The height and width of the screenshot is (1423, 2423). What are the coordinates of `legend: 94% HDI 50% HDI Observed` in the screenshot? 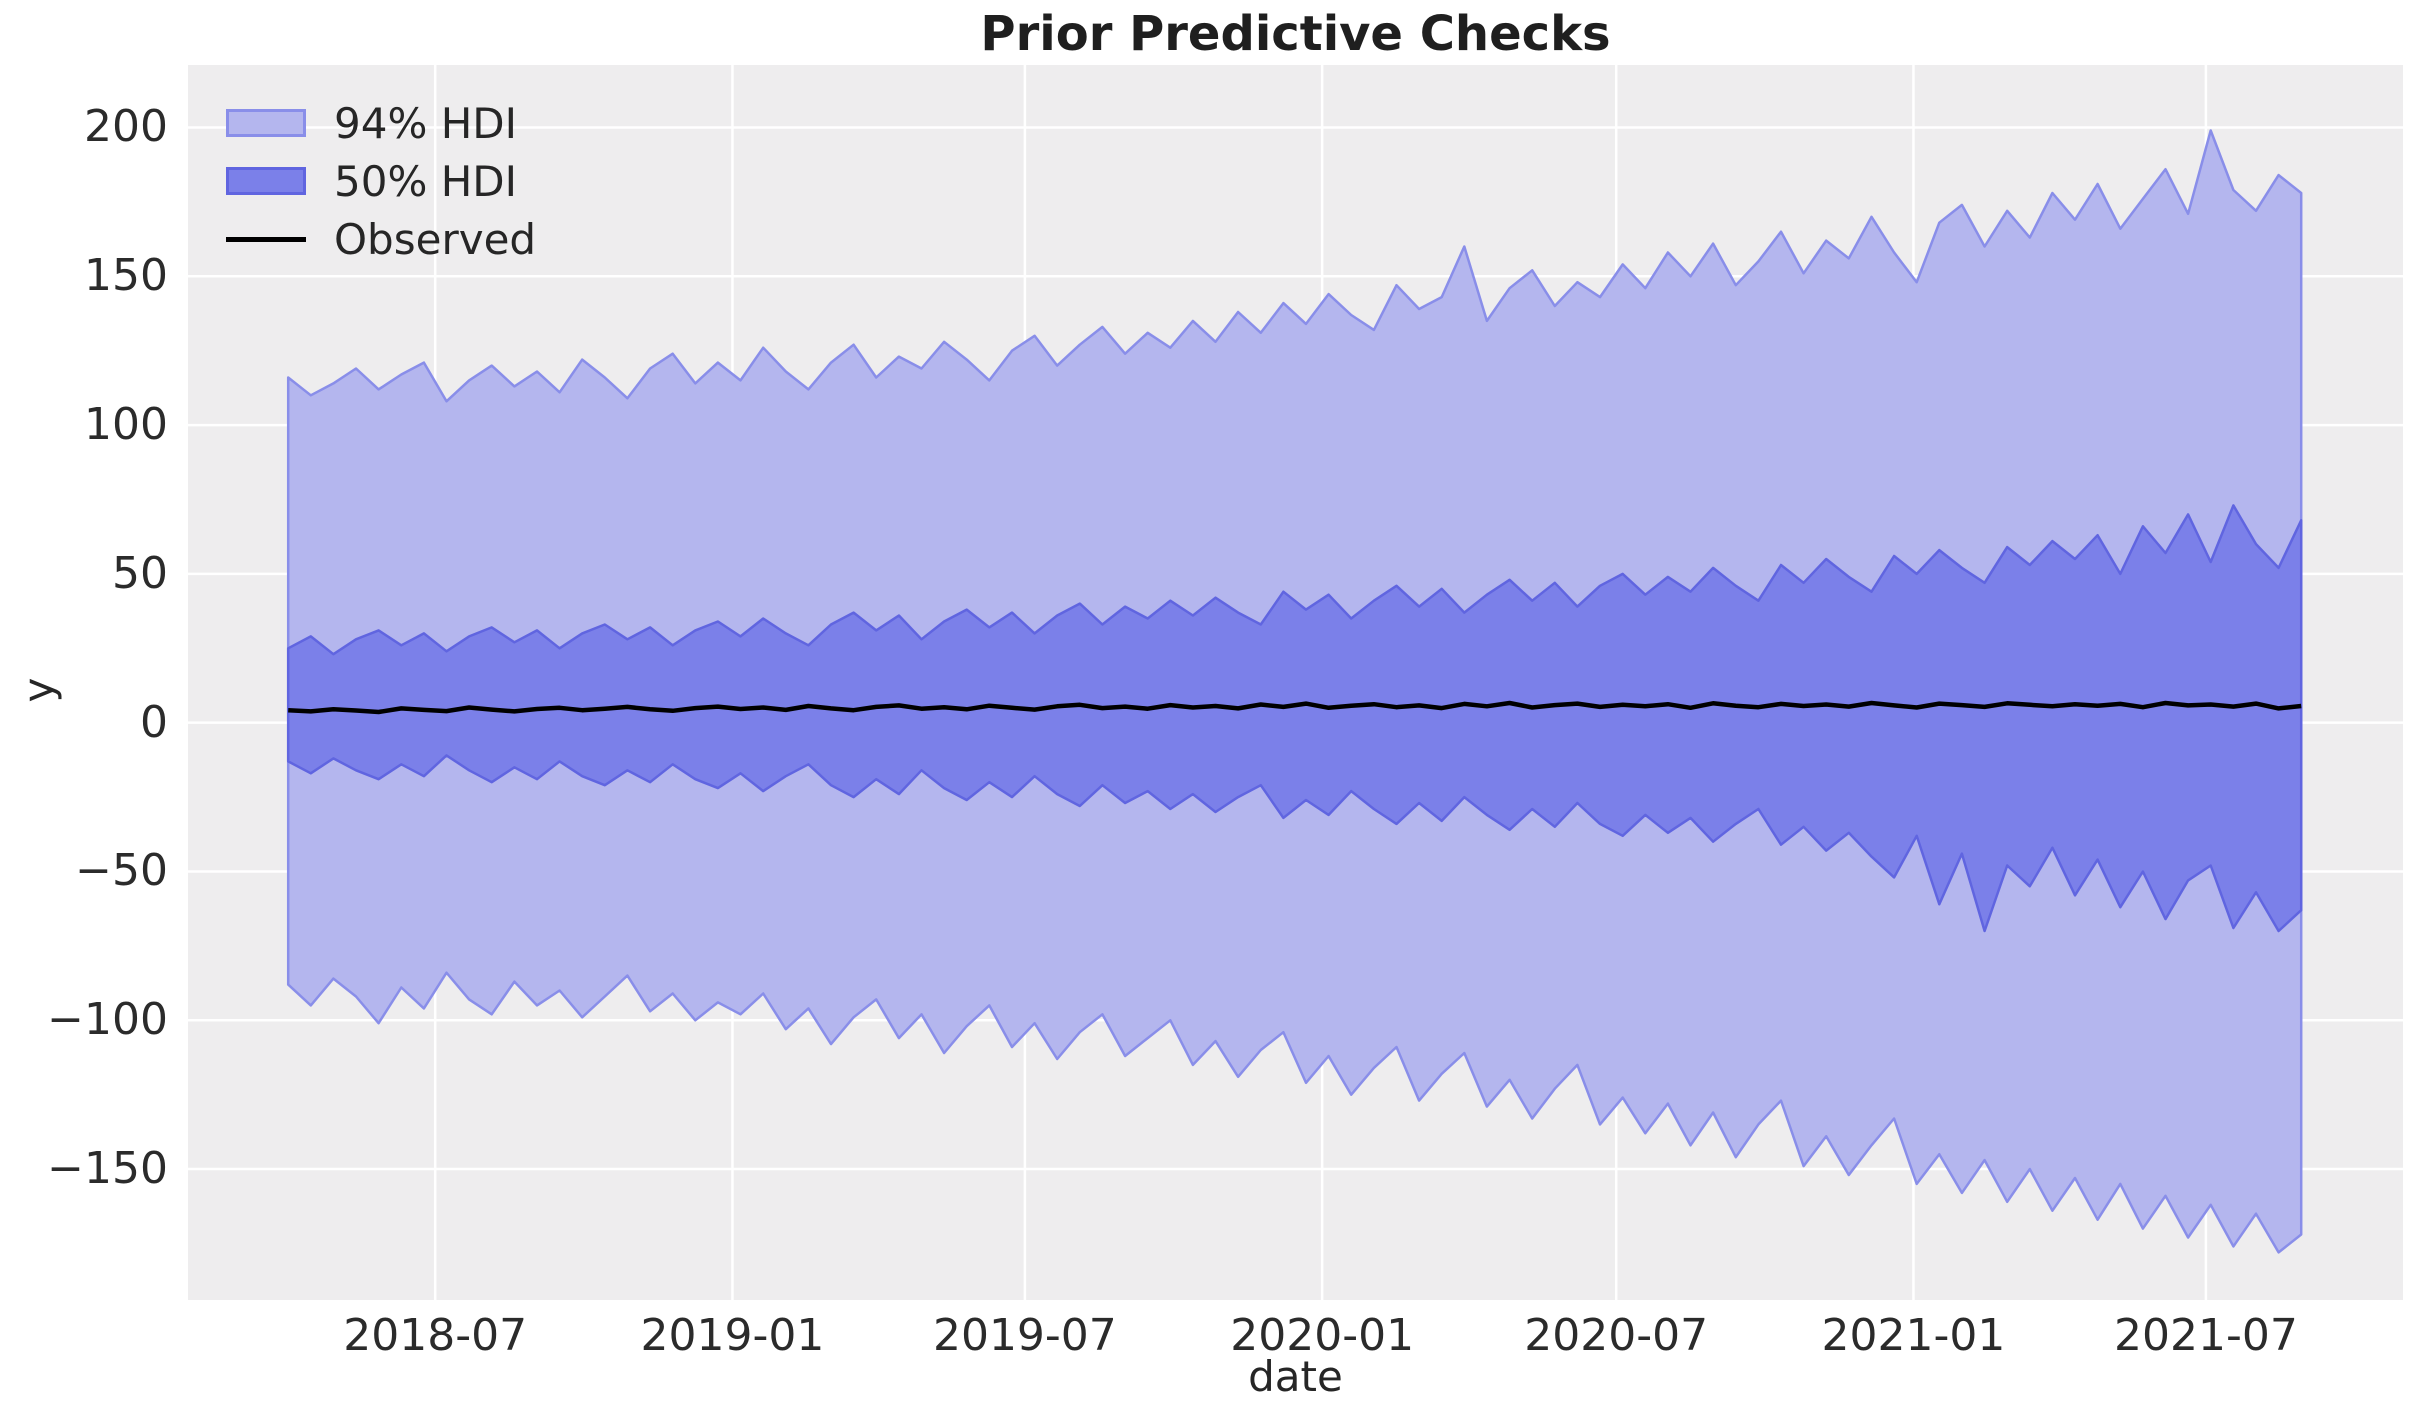 It's located at (381, 181).